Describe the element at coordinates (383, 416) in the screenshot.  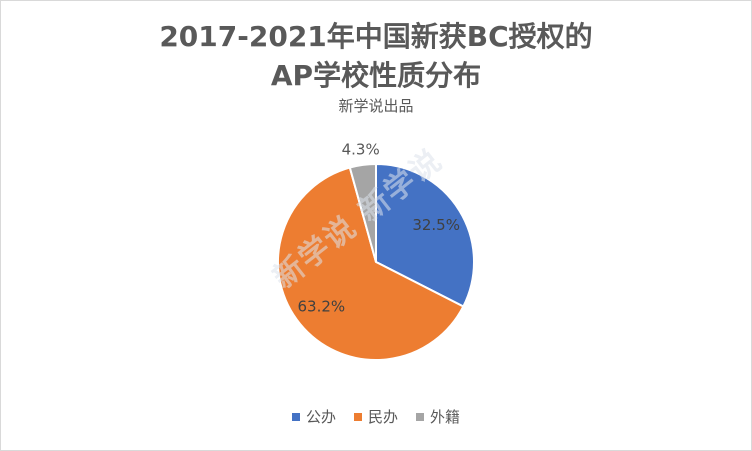
I see `legend-label: 民办` at that location.